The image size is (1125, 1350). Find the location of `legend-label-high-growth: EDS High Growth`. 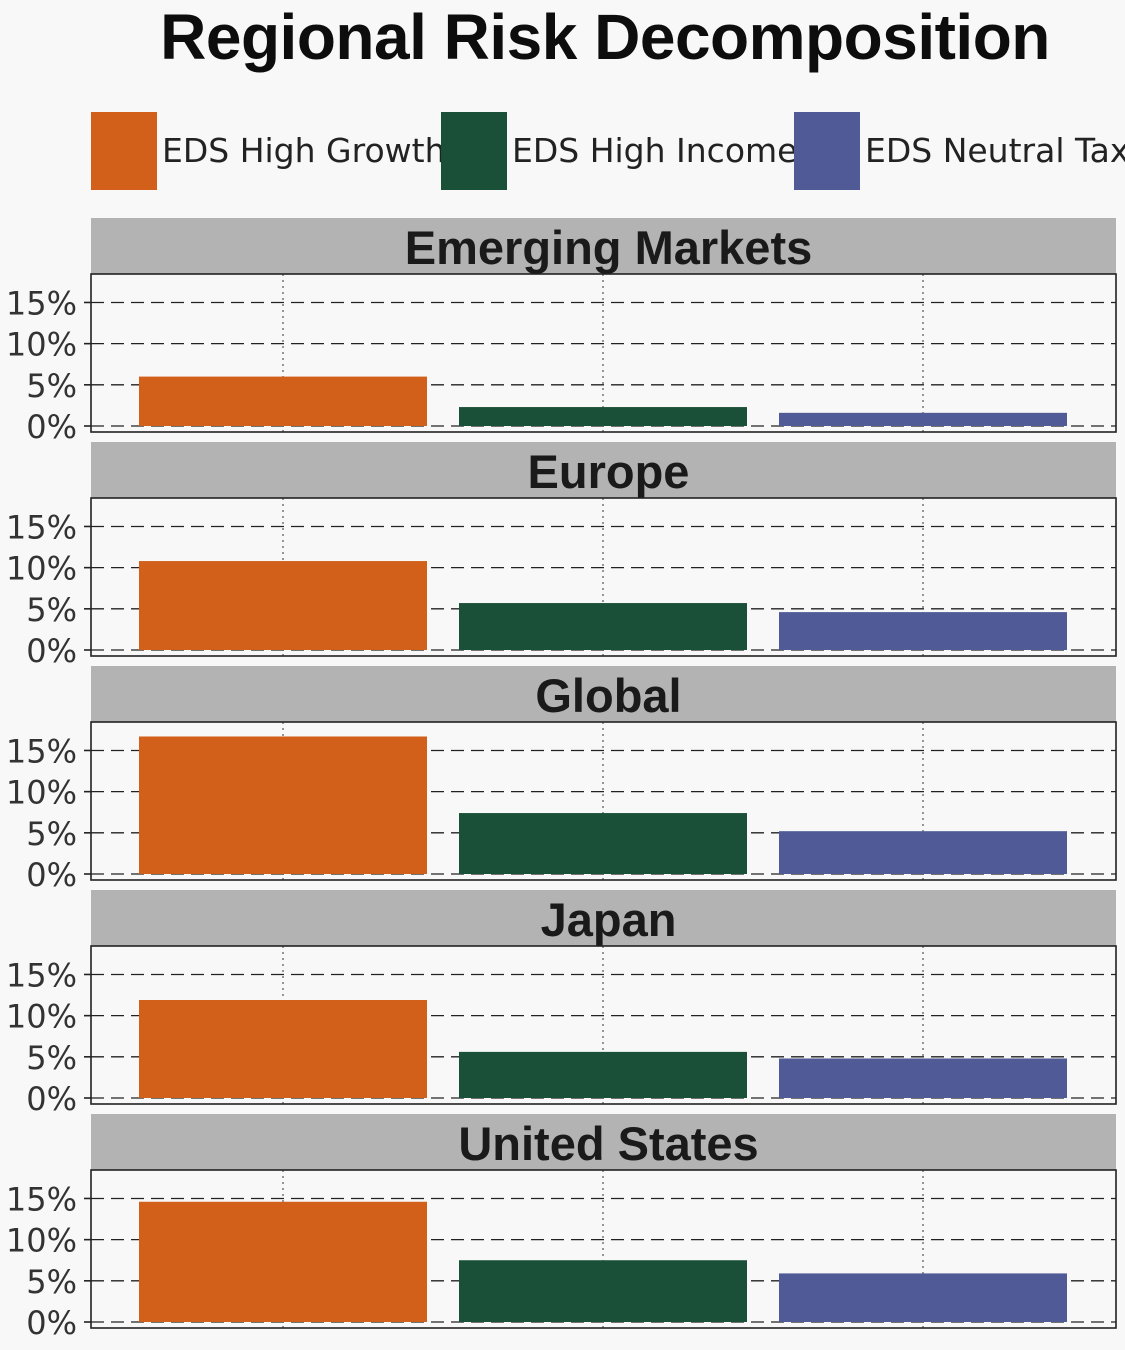

legend-label-high-growth: EDS High Growth is located at coordinates (304, 150).